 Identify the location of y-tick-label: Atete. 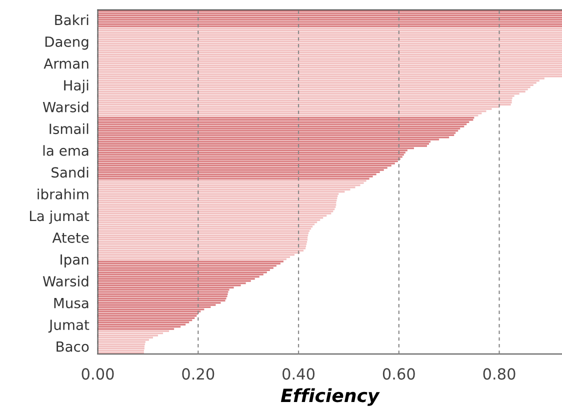
(70, 237).